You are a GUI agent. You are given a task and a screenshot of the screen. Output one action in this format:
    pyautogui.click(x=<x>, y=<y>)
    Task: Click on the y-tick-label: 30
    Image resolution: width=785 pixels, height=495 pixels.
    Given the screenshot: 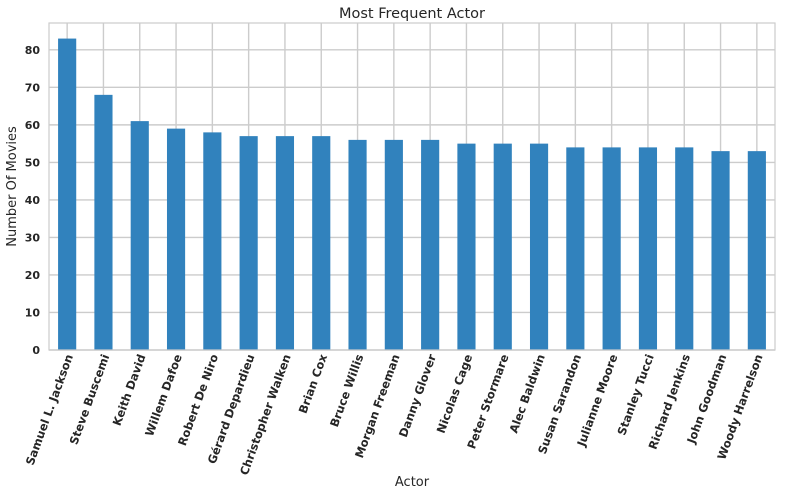 What is the action you would take?
    pyautogui.click(x=33, y=237)
    